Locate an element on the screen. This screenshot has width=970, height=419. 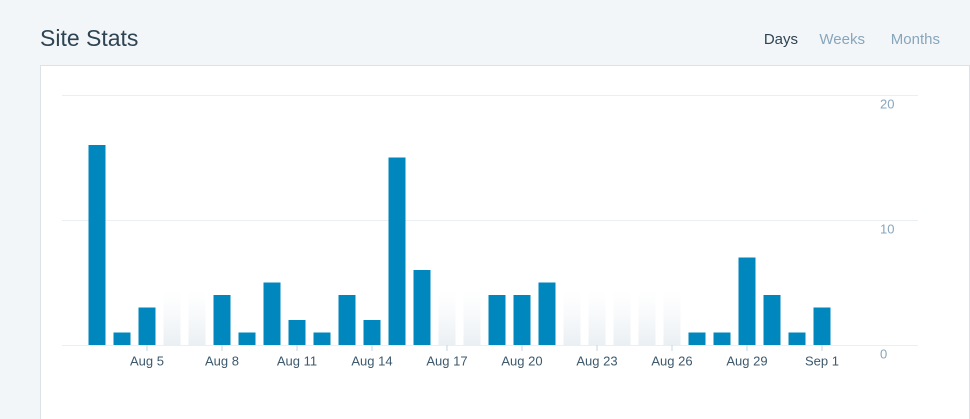
period-tab: Weeks is located at coordinates (842, 39).